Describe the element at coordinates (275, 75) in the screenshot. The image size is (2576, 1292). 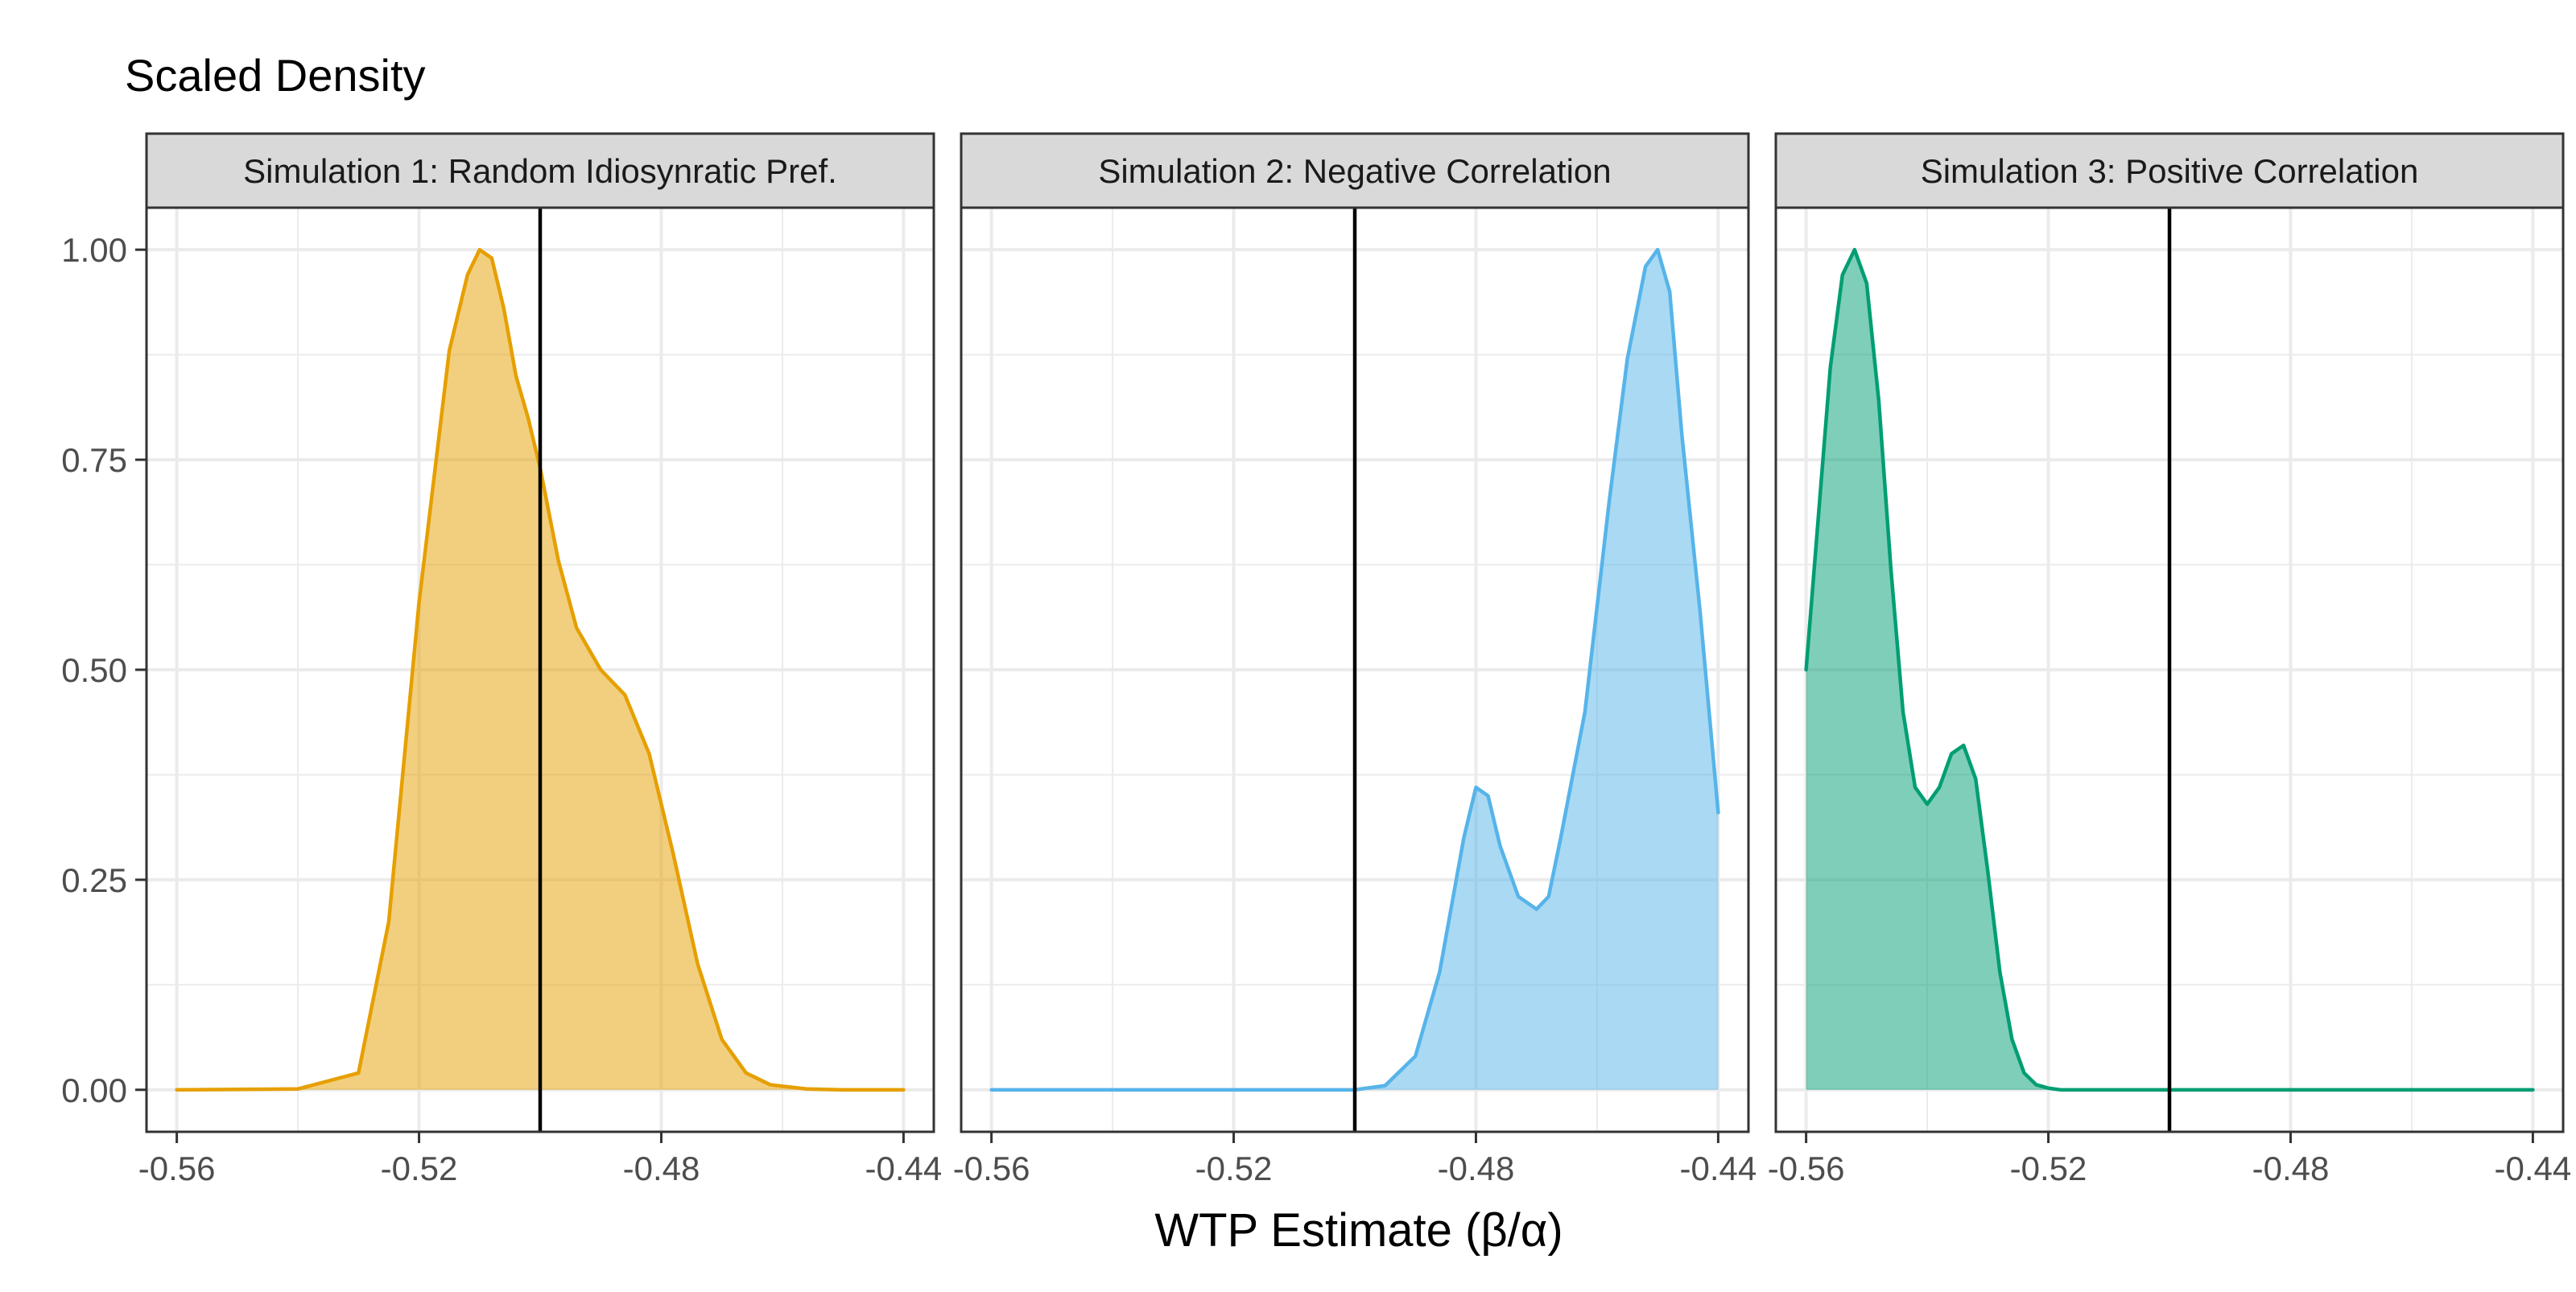
I see `chart-title: Scaled Density` at that location.